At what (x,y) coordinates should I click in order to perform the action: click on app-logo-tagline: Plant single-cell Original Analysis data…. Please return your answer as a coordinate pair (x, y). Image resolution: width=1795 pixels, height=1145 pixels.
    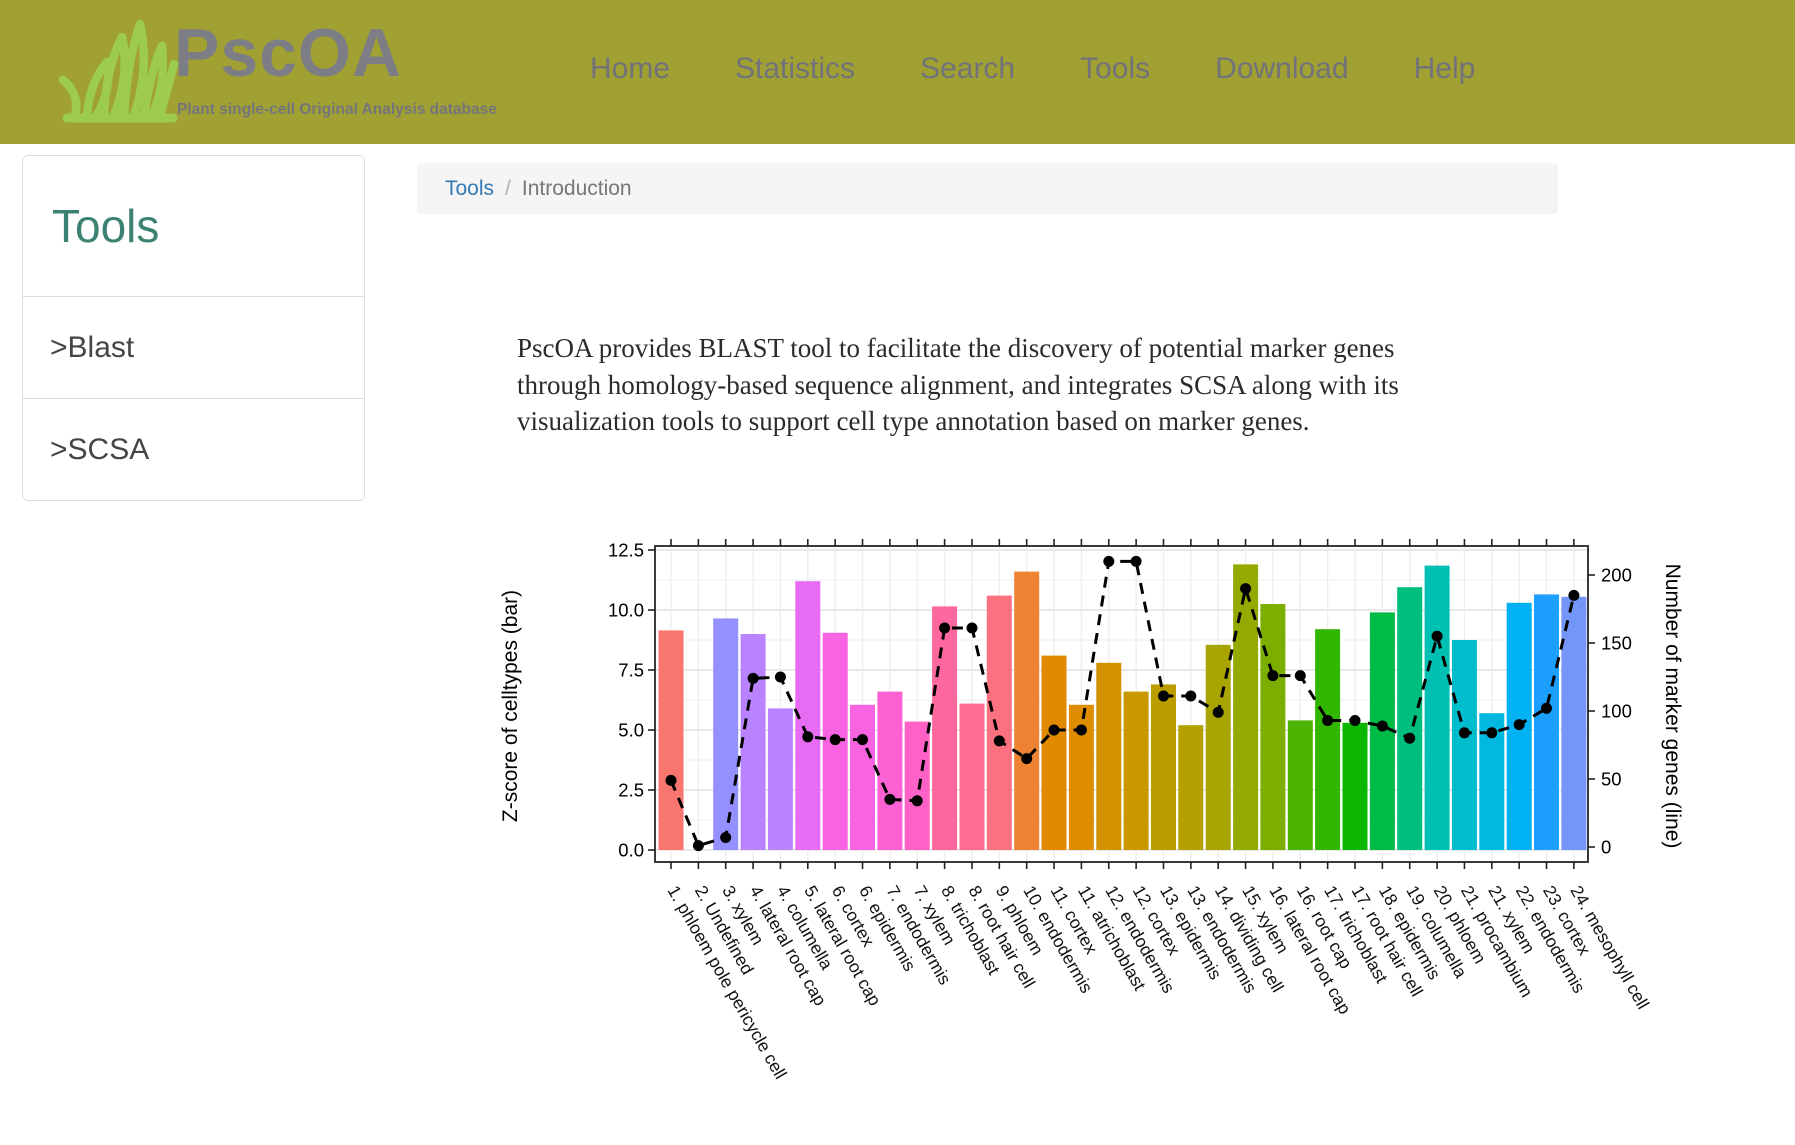
    Looking at the image, I should click on (337, 109).